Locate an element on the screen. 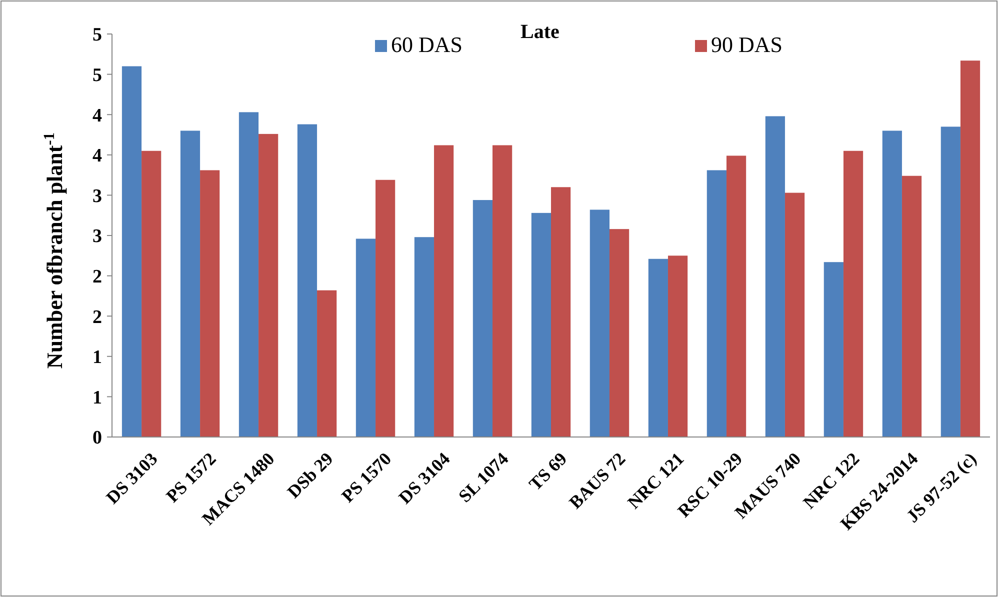 This screenshot has height=597, width=998. y-tick-label: 0 is located at coordinates (97, 438).